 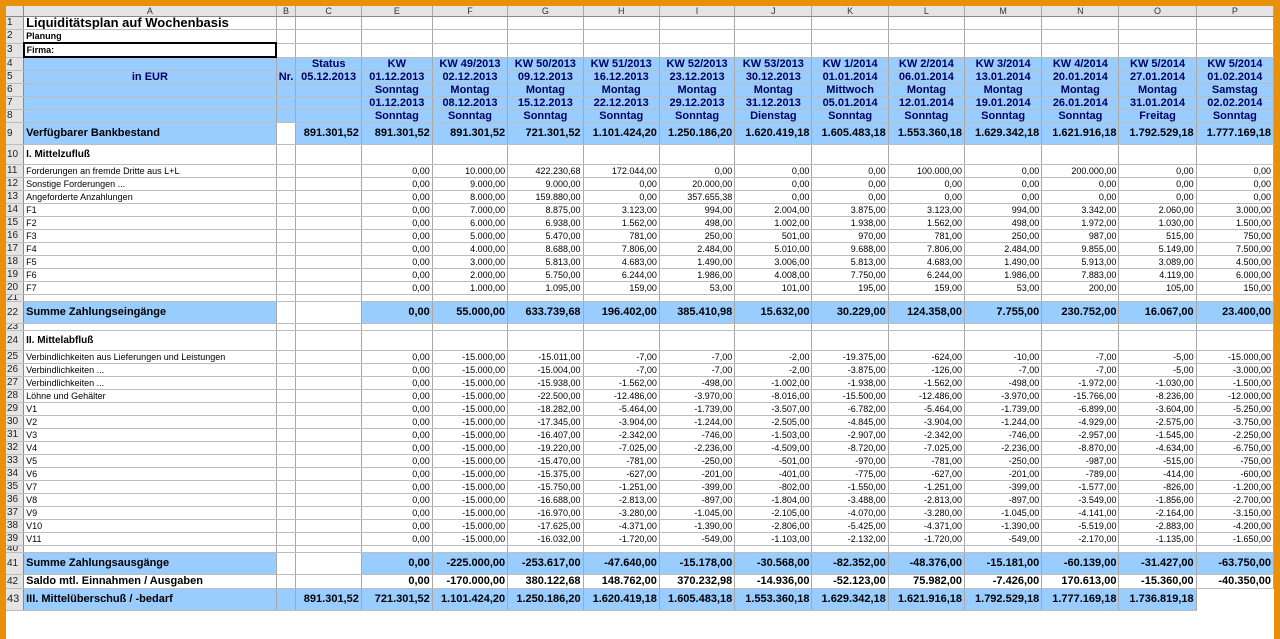 What do you see at coordinates (470, 77) in the screenshot?
I see `start-date: 02.12.2013` at bounding box center [470, 77].